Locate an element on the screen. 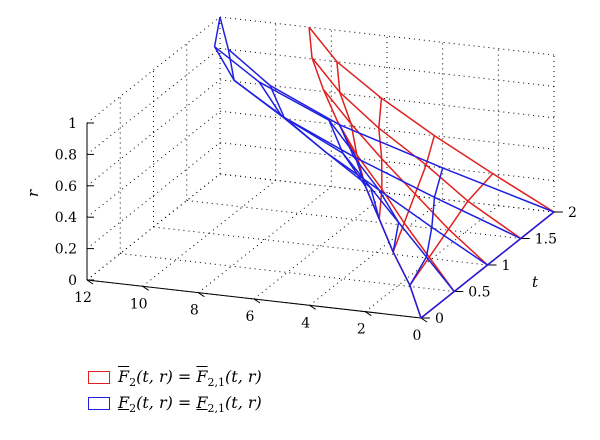  r-tick-label: 1 is located at coordinates (72, 124).